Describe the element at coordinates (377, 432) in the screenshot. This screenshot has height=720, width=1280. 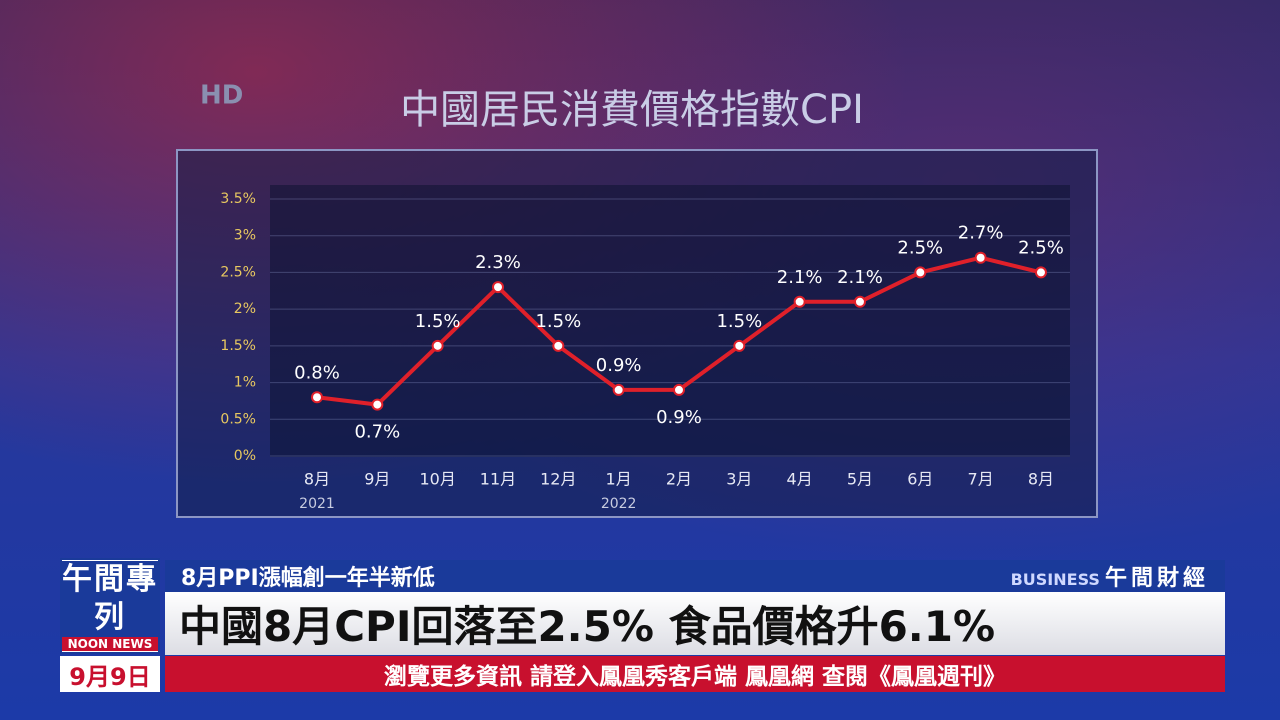
I see `value-label: 0.7%` at that location.